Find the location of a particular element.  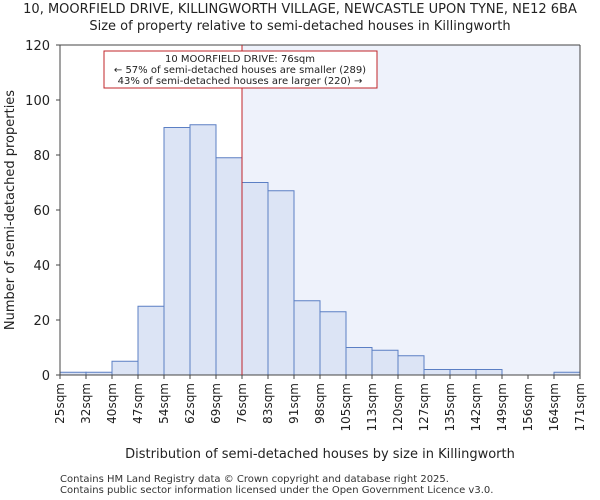

x-tick-label: 156sqm is located at coordinates (528, 407).